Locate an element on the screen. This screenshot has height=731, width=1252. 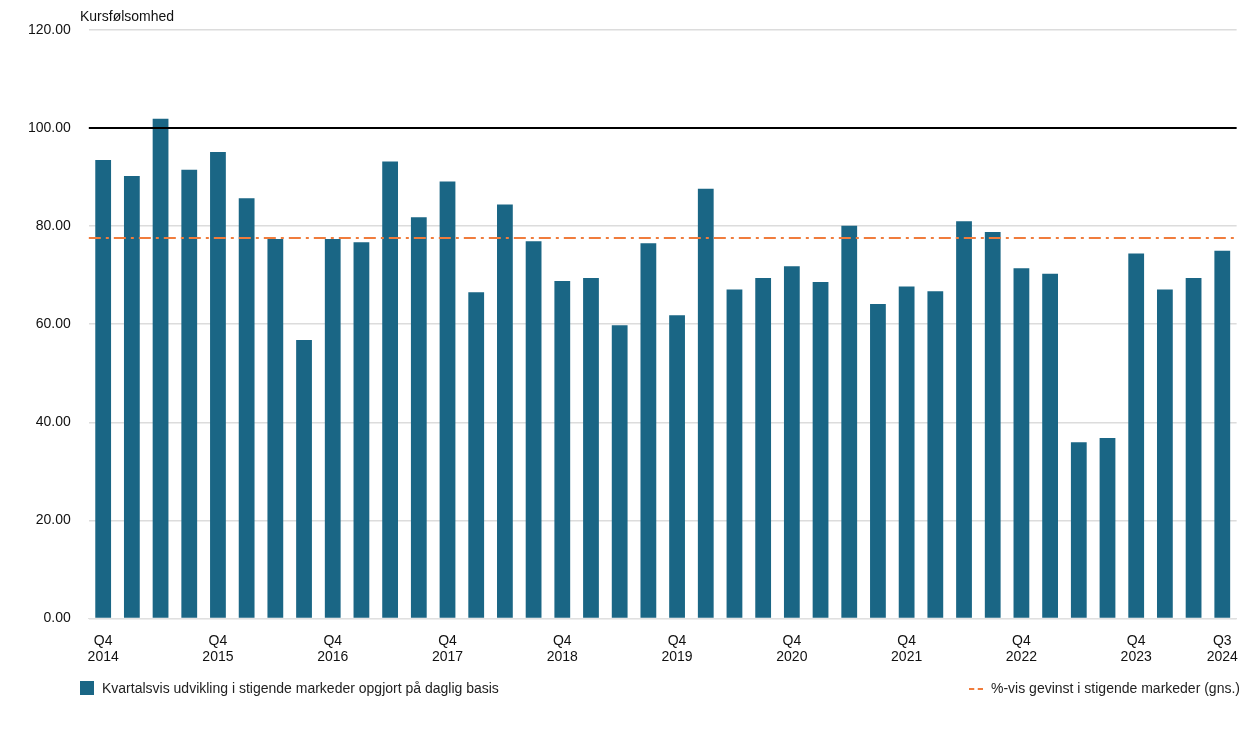
legend-label: Kvartalsvis udvikling i stigende markeder opgjort på daglig basis is located at coordinates (300, 688).